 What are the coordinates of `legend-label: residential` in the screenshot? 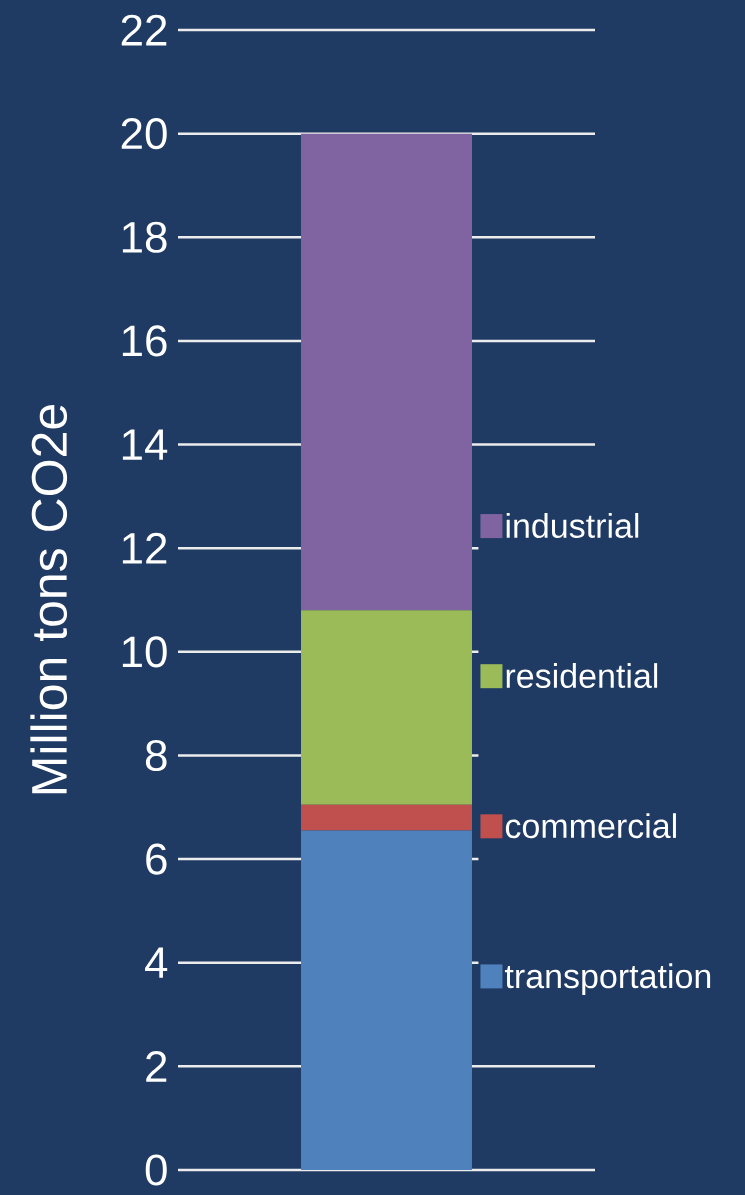 It's located at (582, 676).